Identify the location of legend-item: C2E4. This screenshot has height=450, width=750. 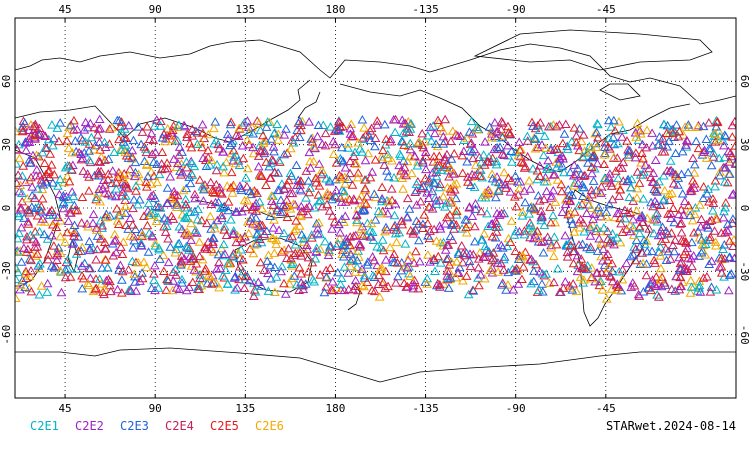
(179, 426).